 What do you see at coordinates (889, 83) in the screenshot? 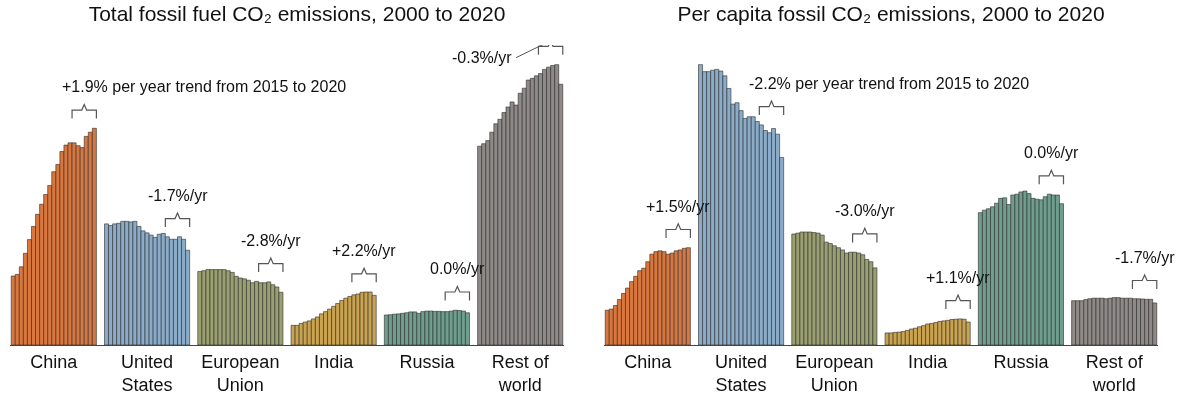
I see `annotation: -2.2% per year trend from 2015 to 2020` at bounding box center [889, 83].